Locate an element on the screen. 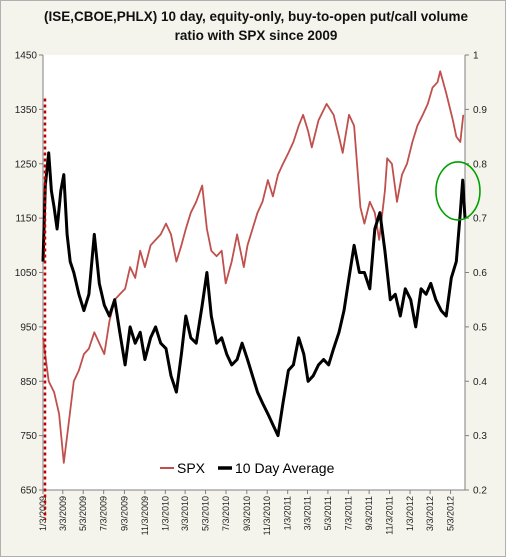 Image resolution: width=506 pixels, height=557 pixels. x-tick-label: 5/3/2010 is located at coordinates (206, 513).